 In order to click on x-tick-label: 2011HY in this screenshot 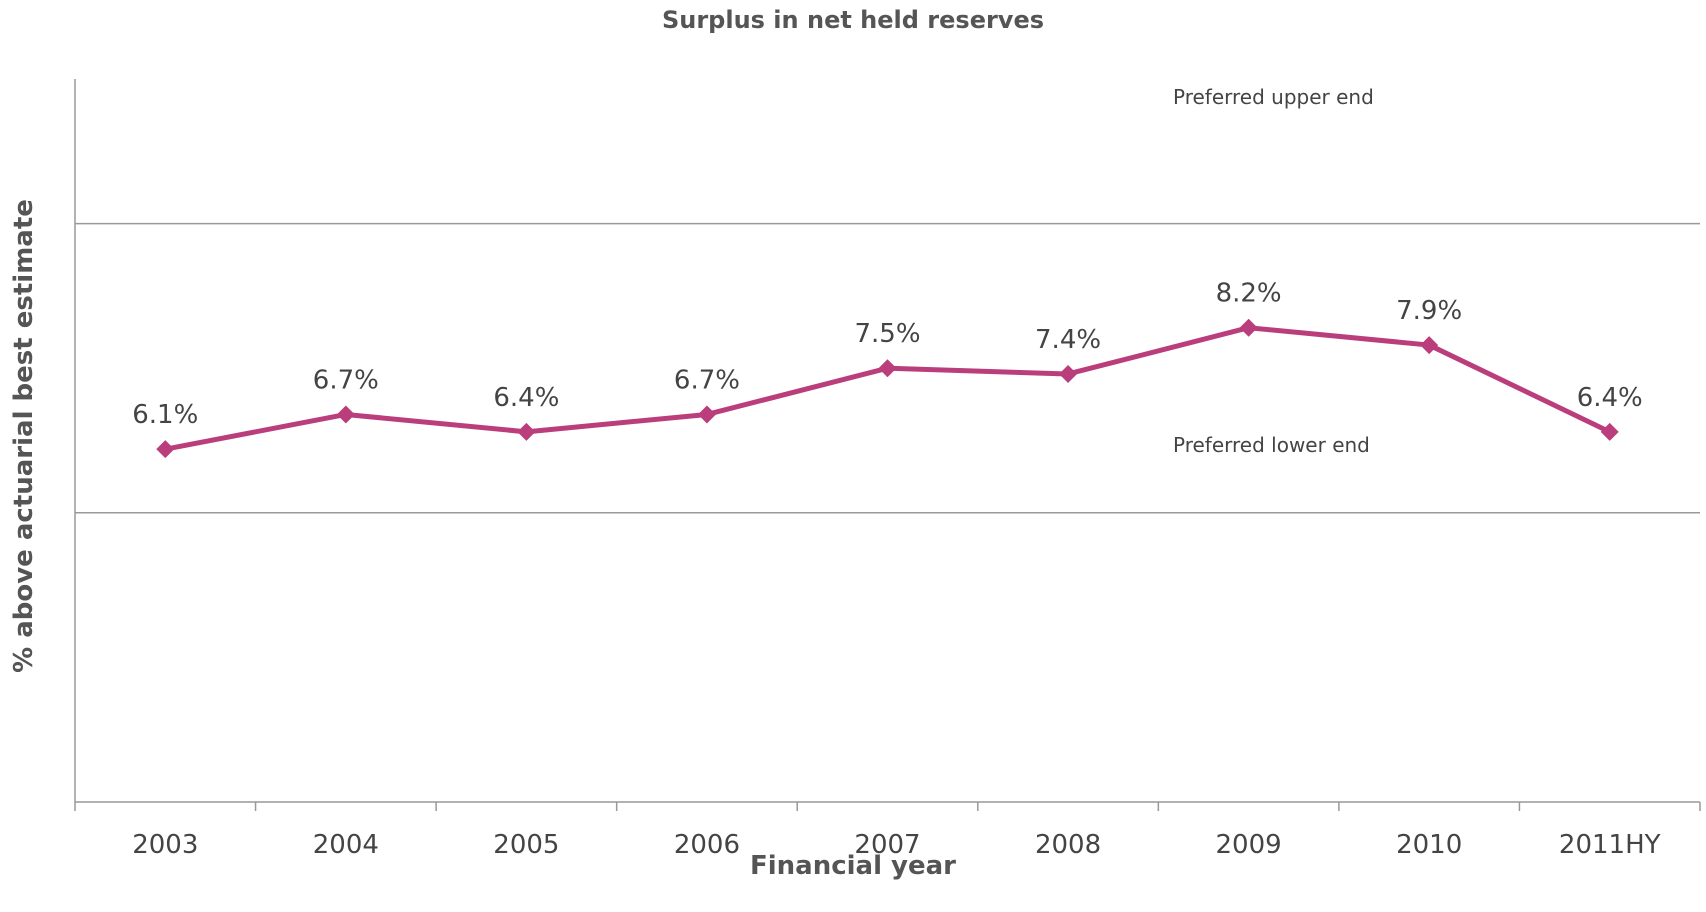, I will do `click(1610, 845)`.